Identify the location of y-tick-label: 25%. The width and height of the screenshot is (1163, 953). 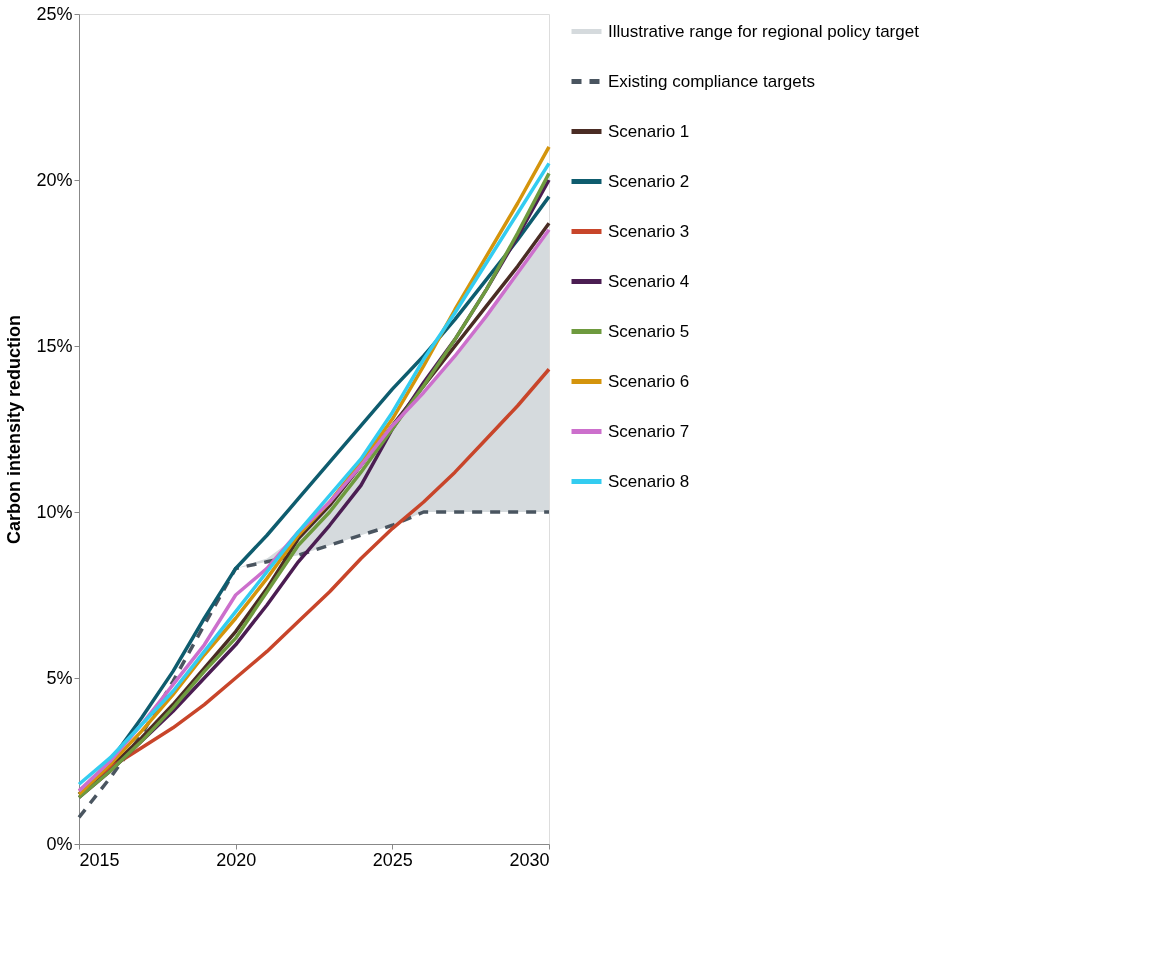
(54, 13).